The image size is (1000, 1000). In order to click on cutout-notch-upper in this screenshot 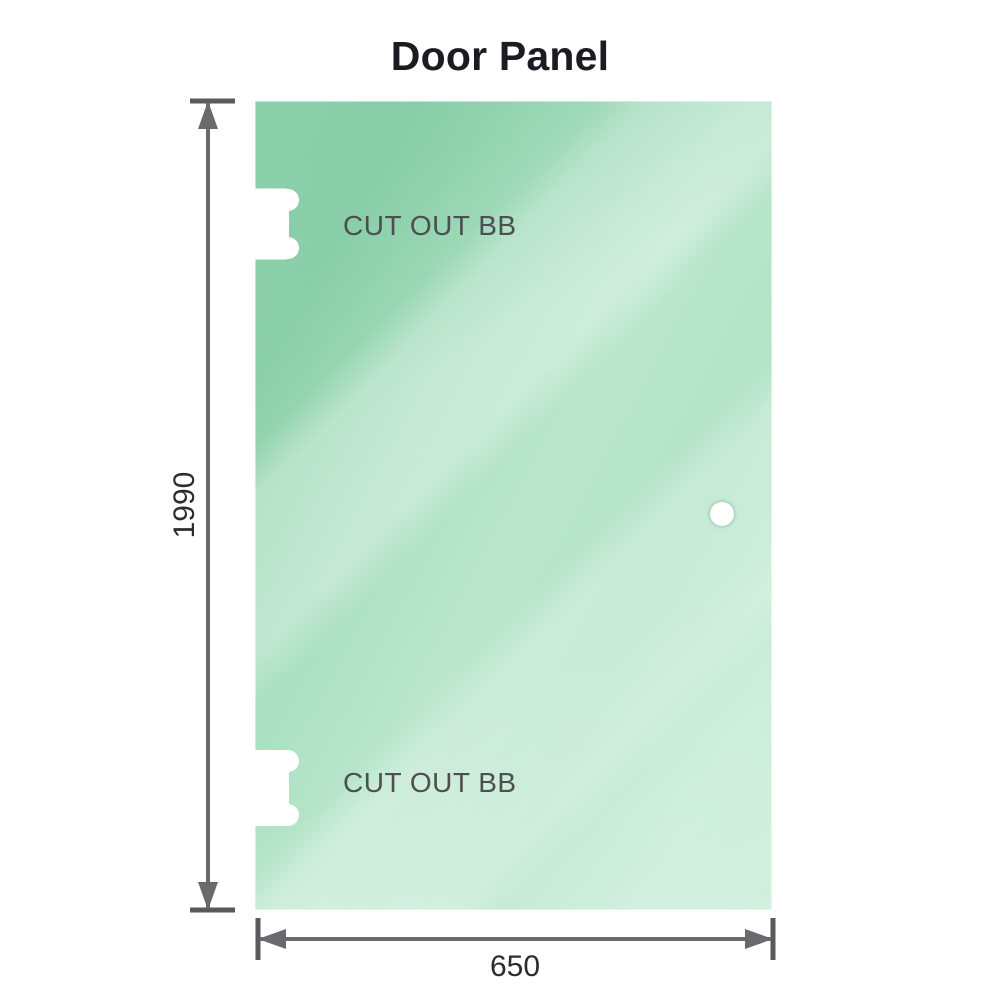, I will do `click(278, 224)`.